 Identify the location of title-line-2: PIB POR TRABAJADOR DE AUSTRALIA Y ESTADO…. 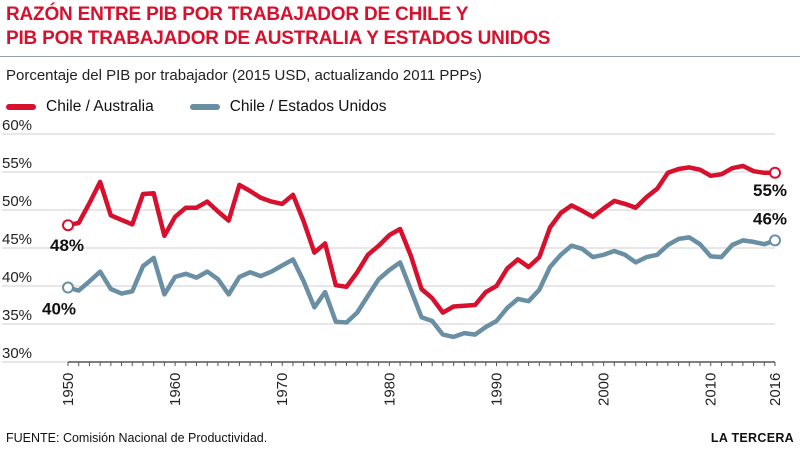
(278, 38).